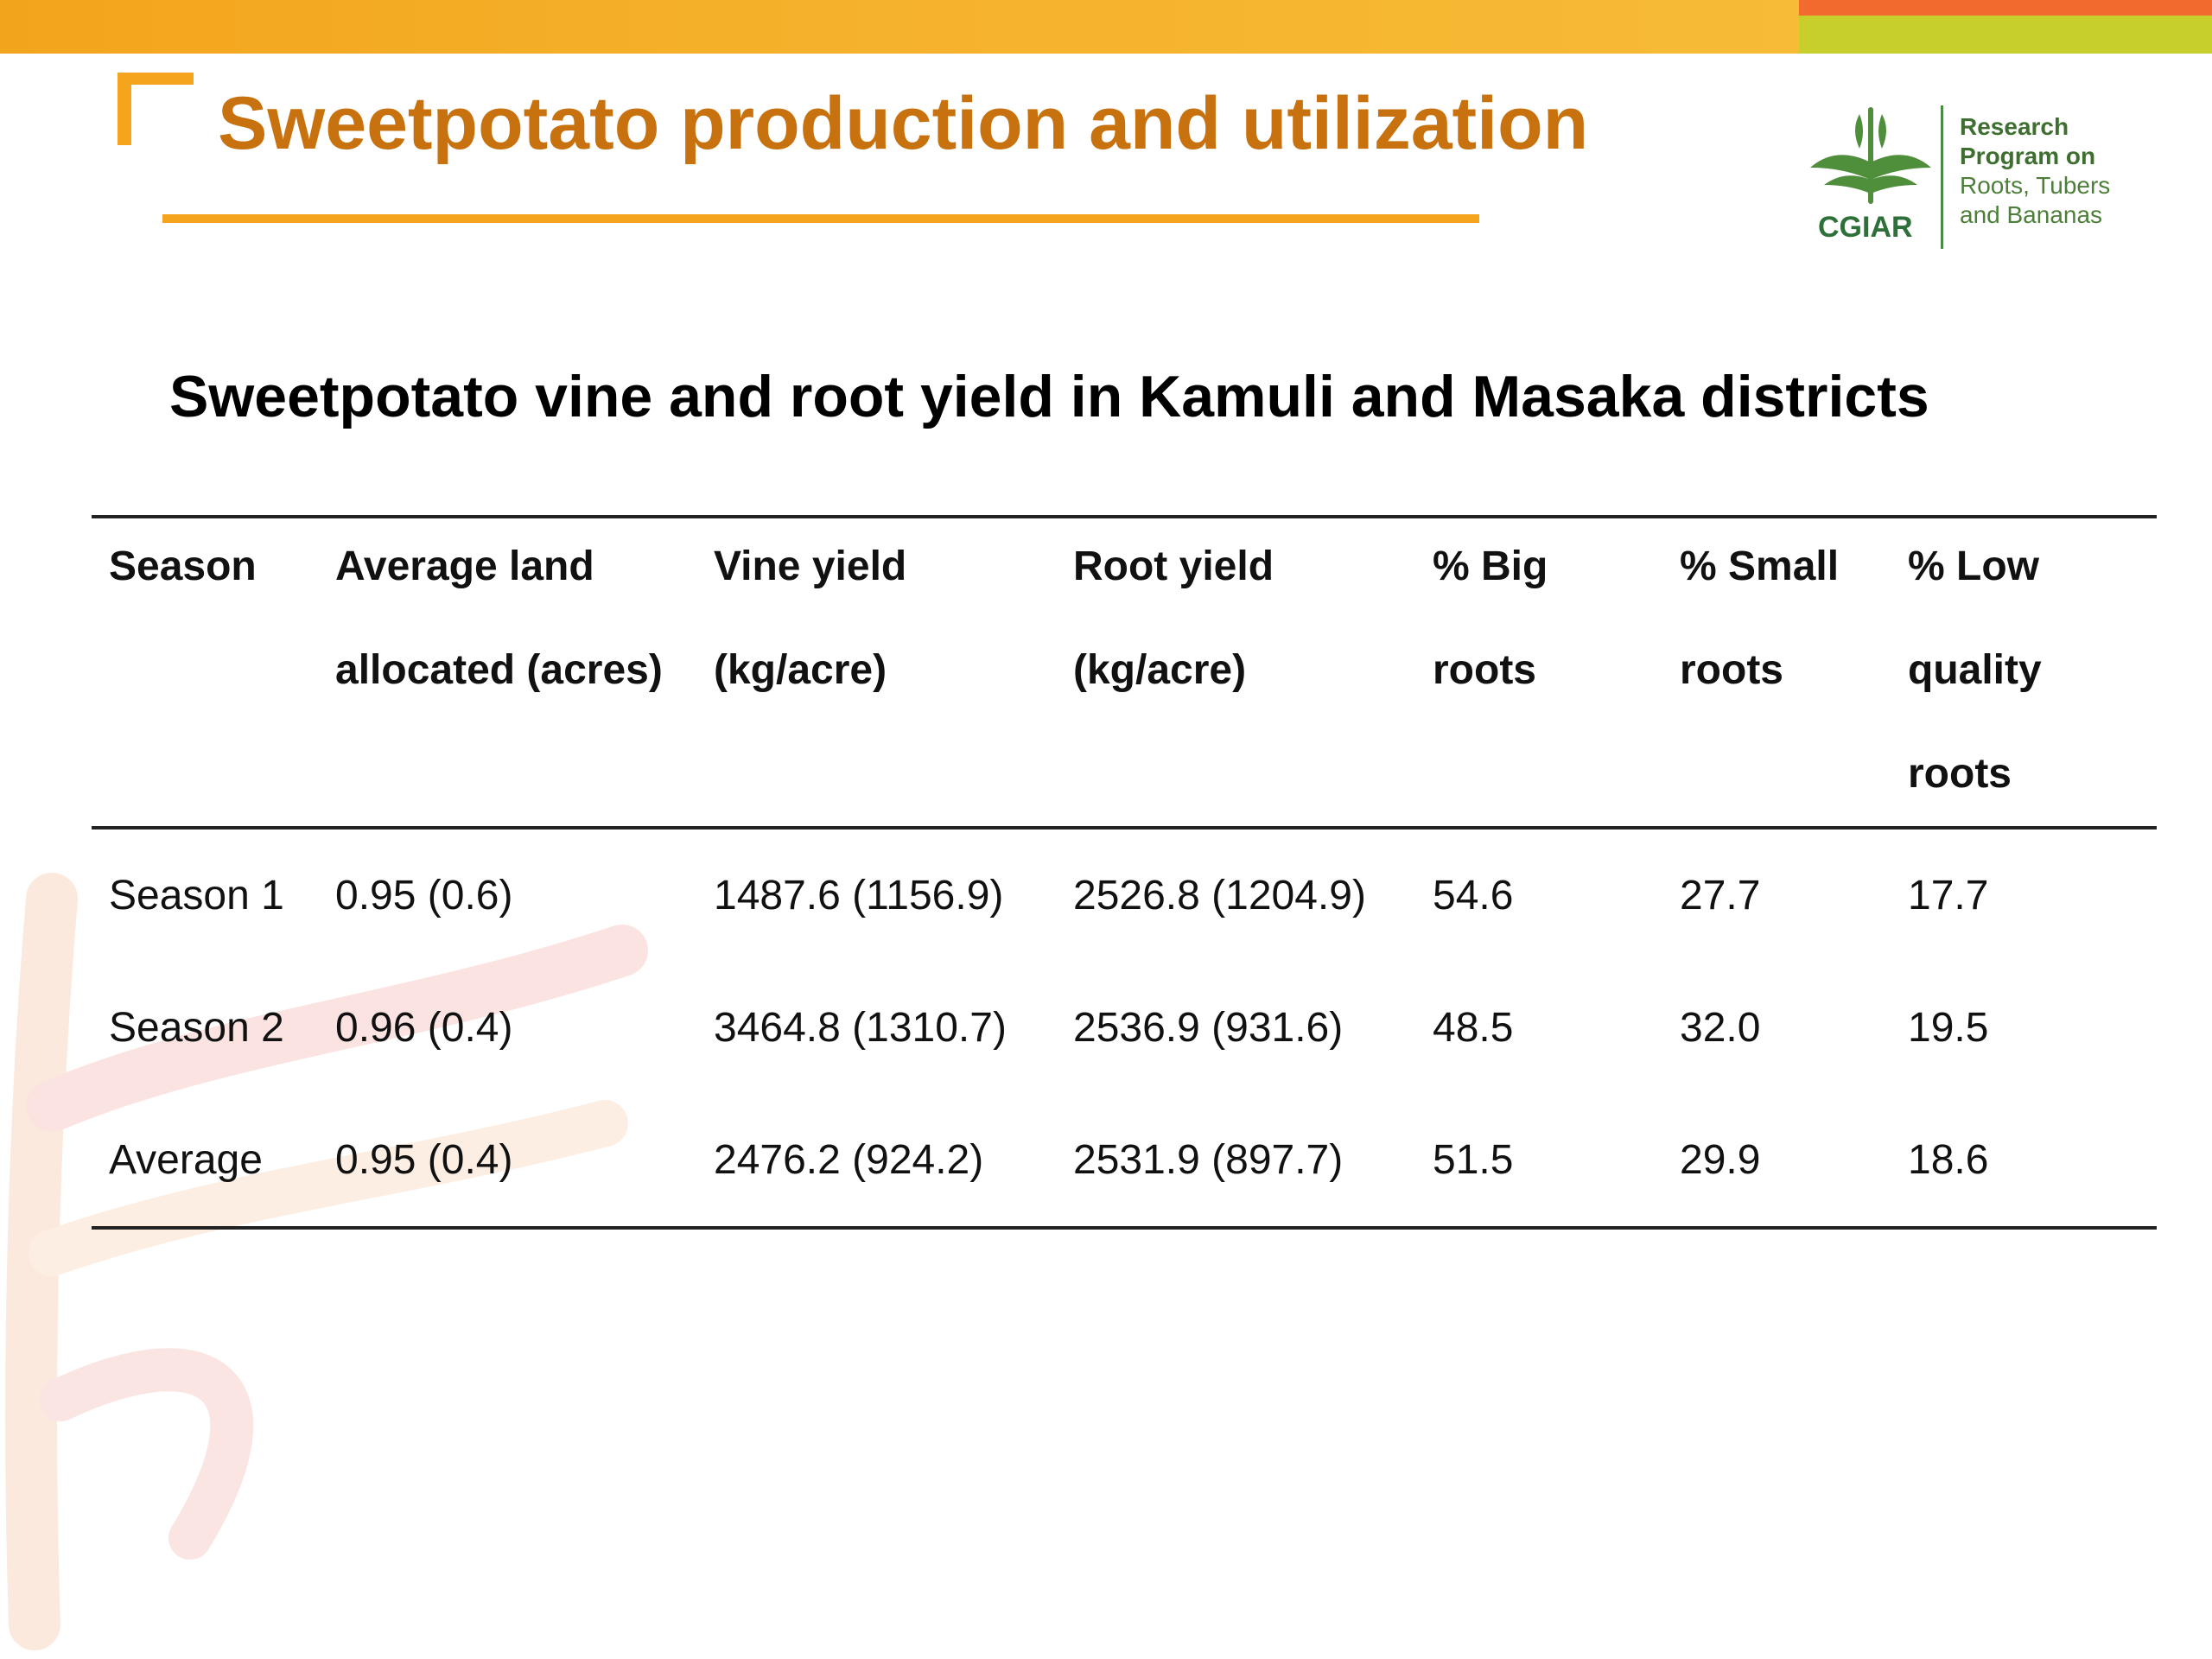 Image resolution: width=2212 pixels, height=1659 pixels. Describe the element at coordinates (2035, 185) in the screenshot. I see `logo-program-line: Roots, Tubers` at that location.